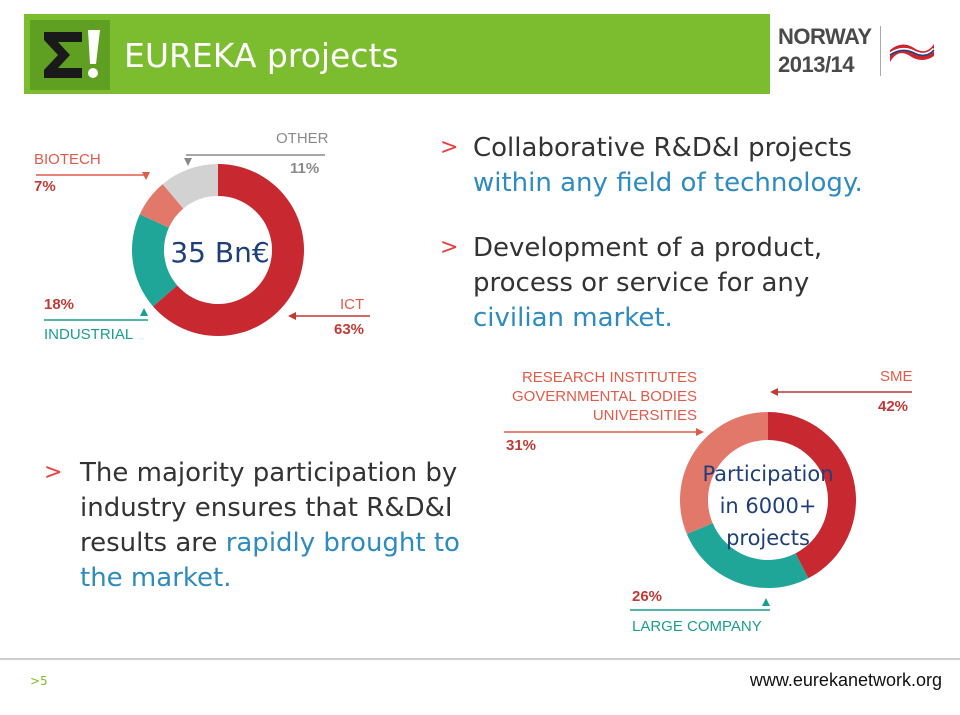 Image resolution: width=960 pixels, height=715 pixels. Describe the element at coordinates (662, 148) in the screenshot. I see `bullet-1-text: Collaborative R&D&I projects` at that location.